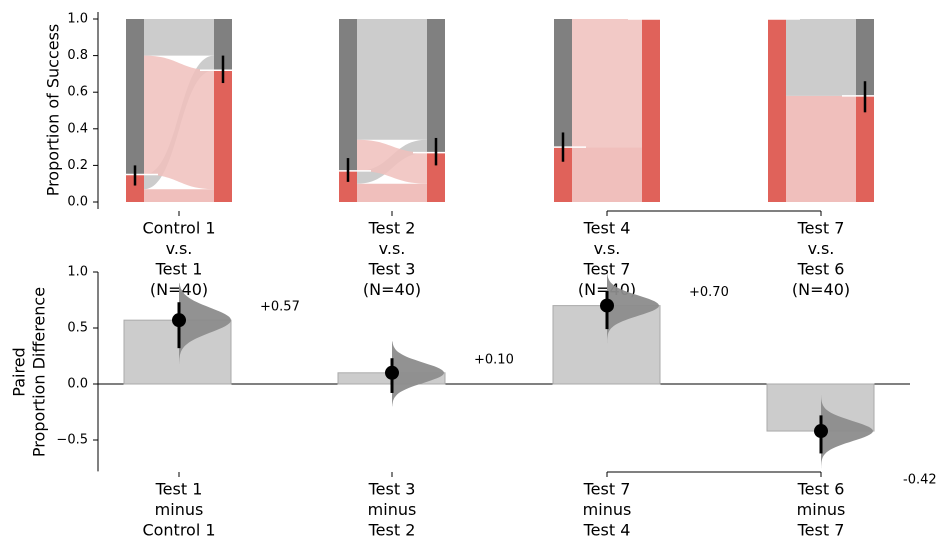 The width and height of the screenshot is (950, 551). I want to click on x-category-label-line: Test 6, so click(821, 489).